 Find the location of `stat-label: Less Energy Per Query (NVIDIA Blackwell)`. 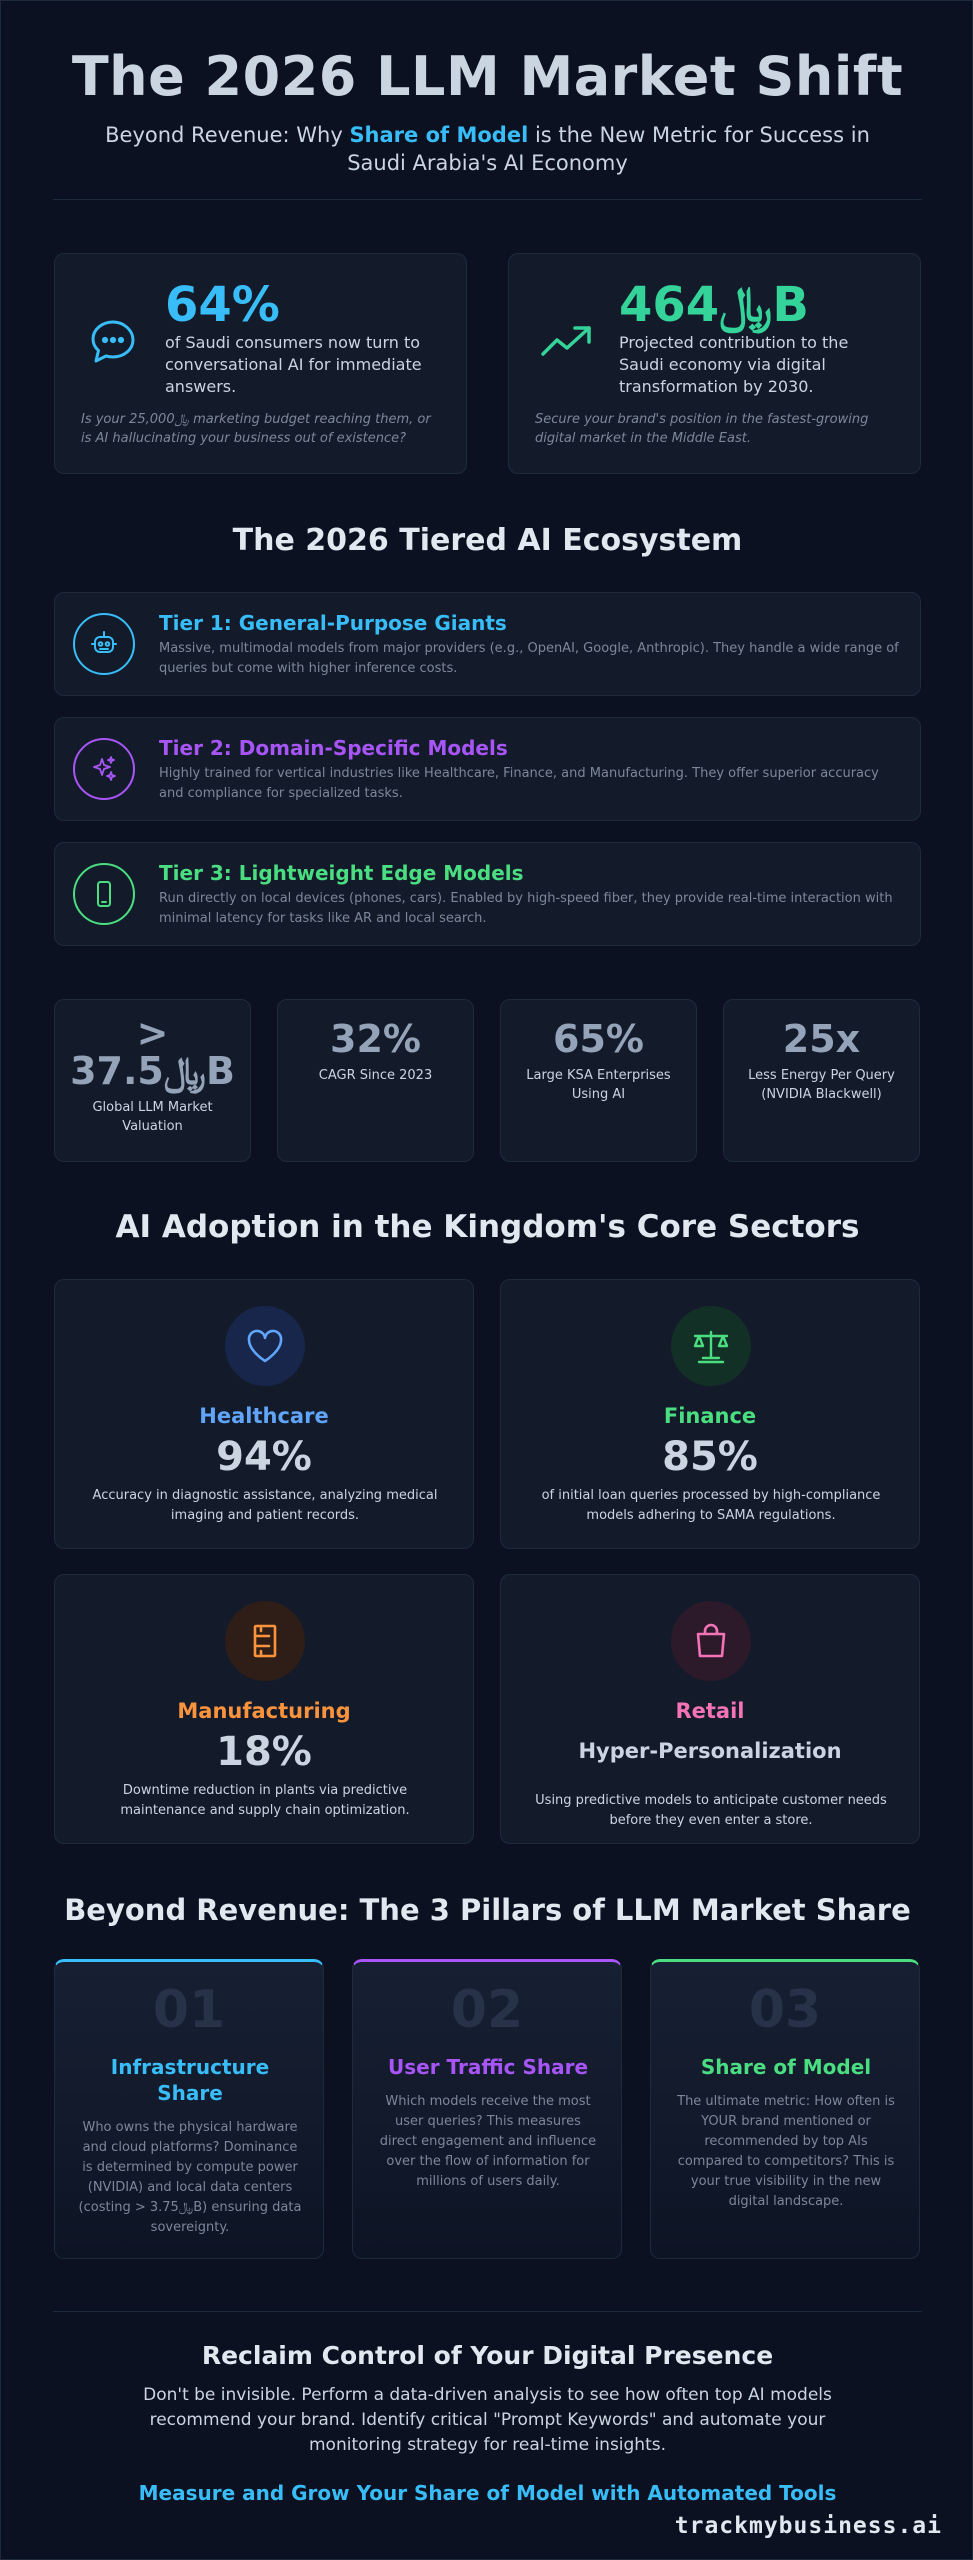

stat-label: Less Energy Per Query (NVIDIA Blackwell) is located at coordinates (821, 1085).